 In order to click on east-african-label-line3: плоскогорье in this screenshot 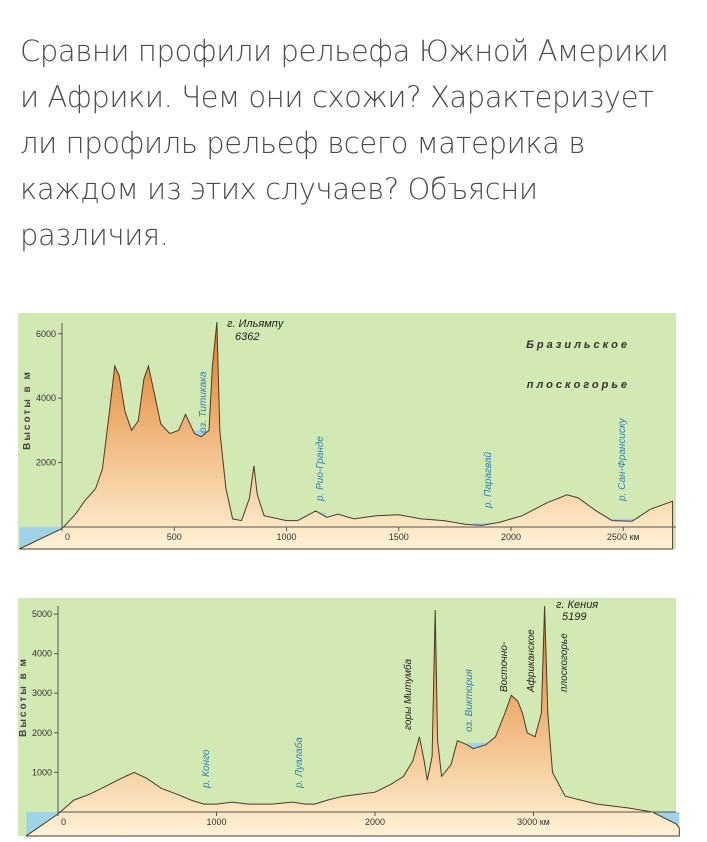, I will do `click(564, 662)`.